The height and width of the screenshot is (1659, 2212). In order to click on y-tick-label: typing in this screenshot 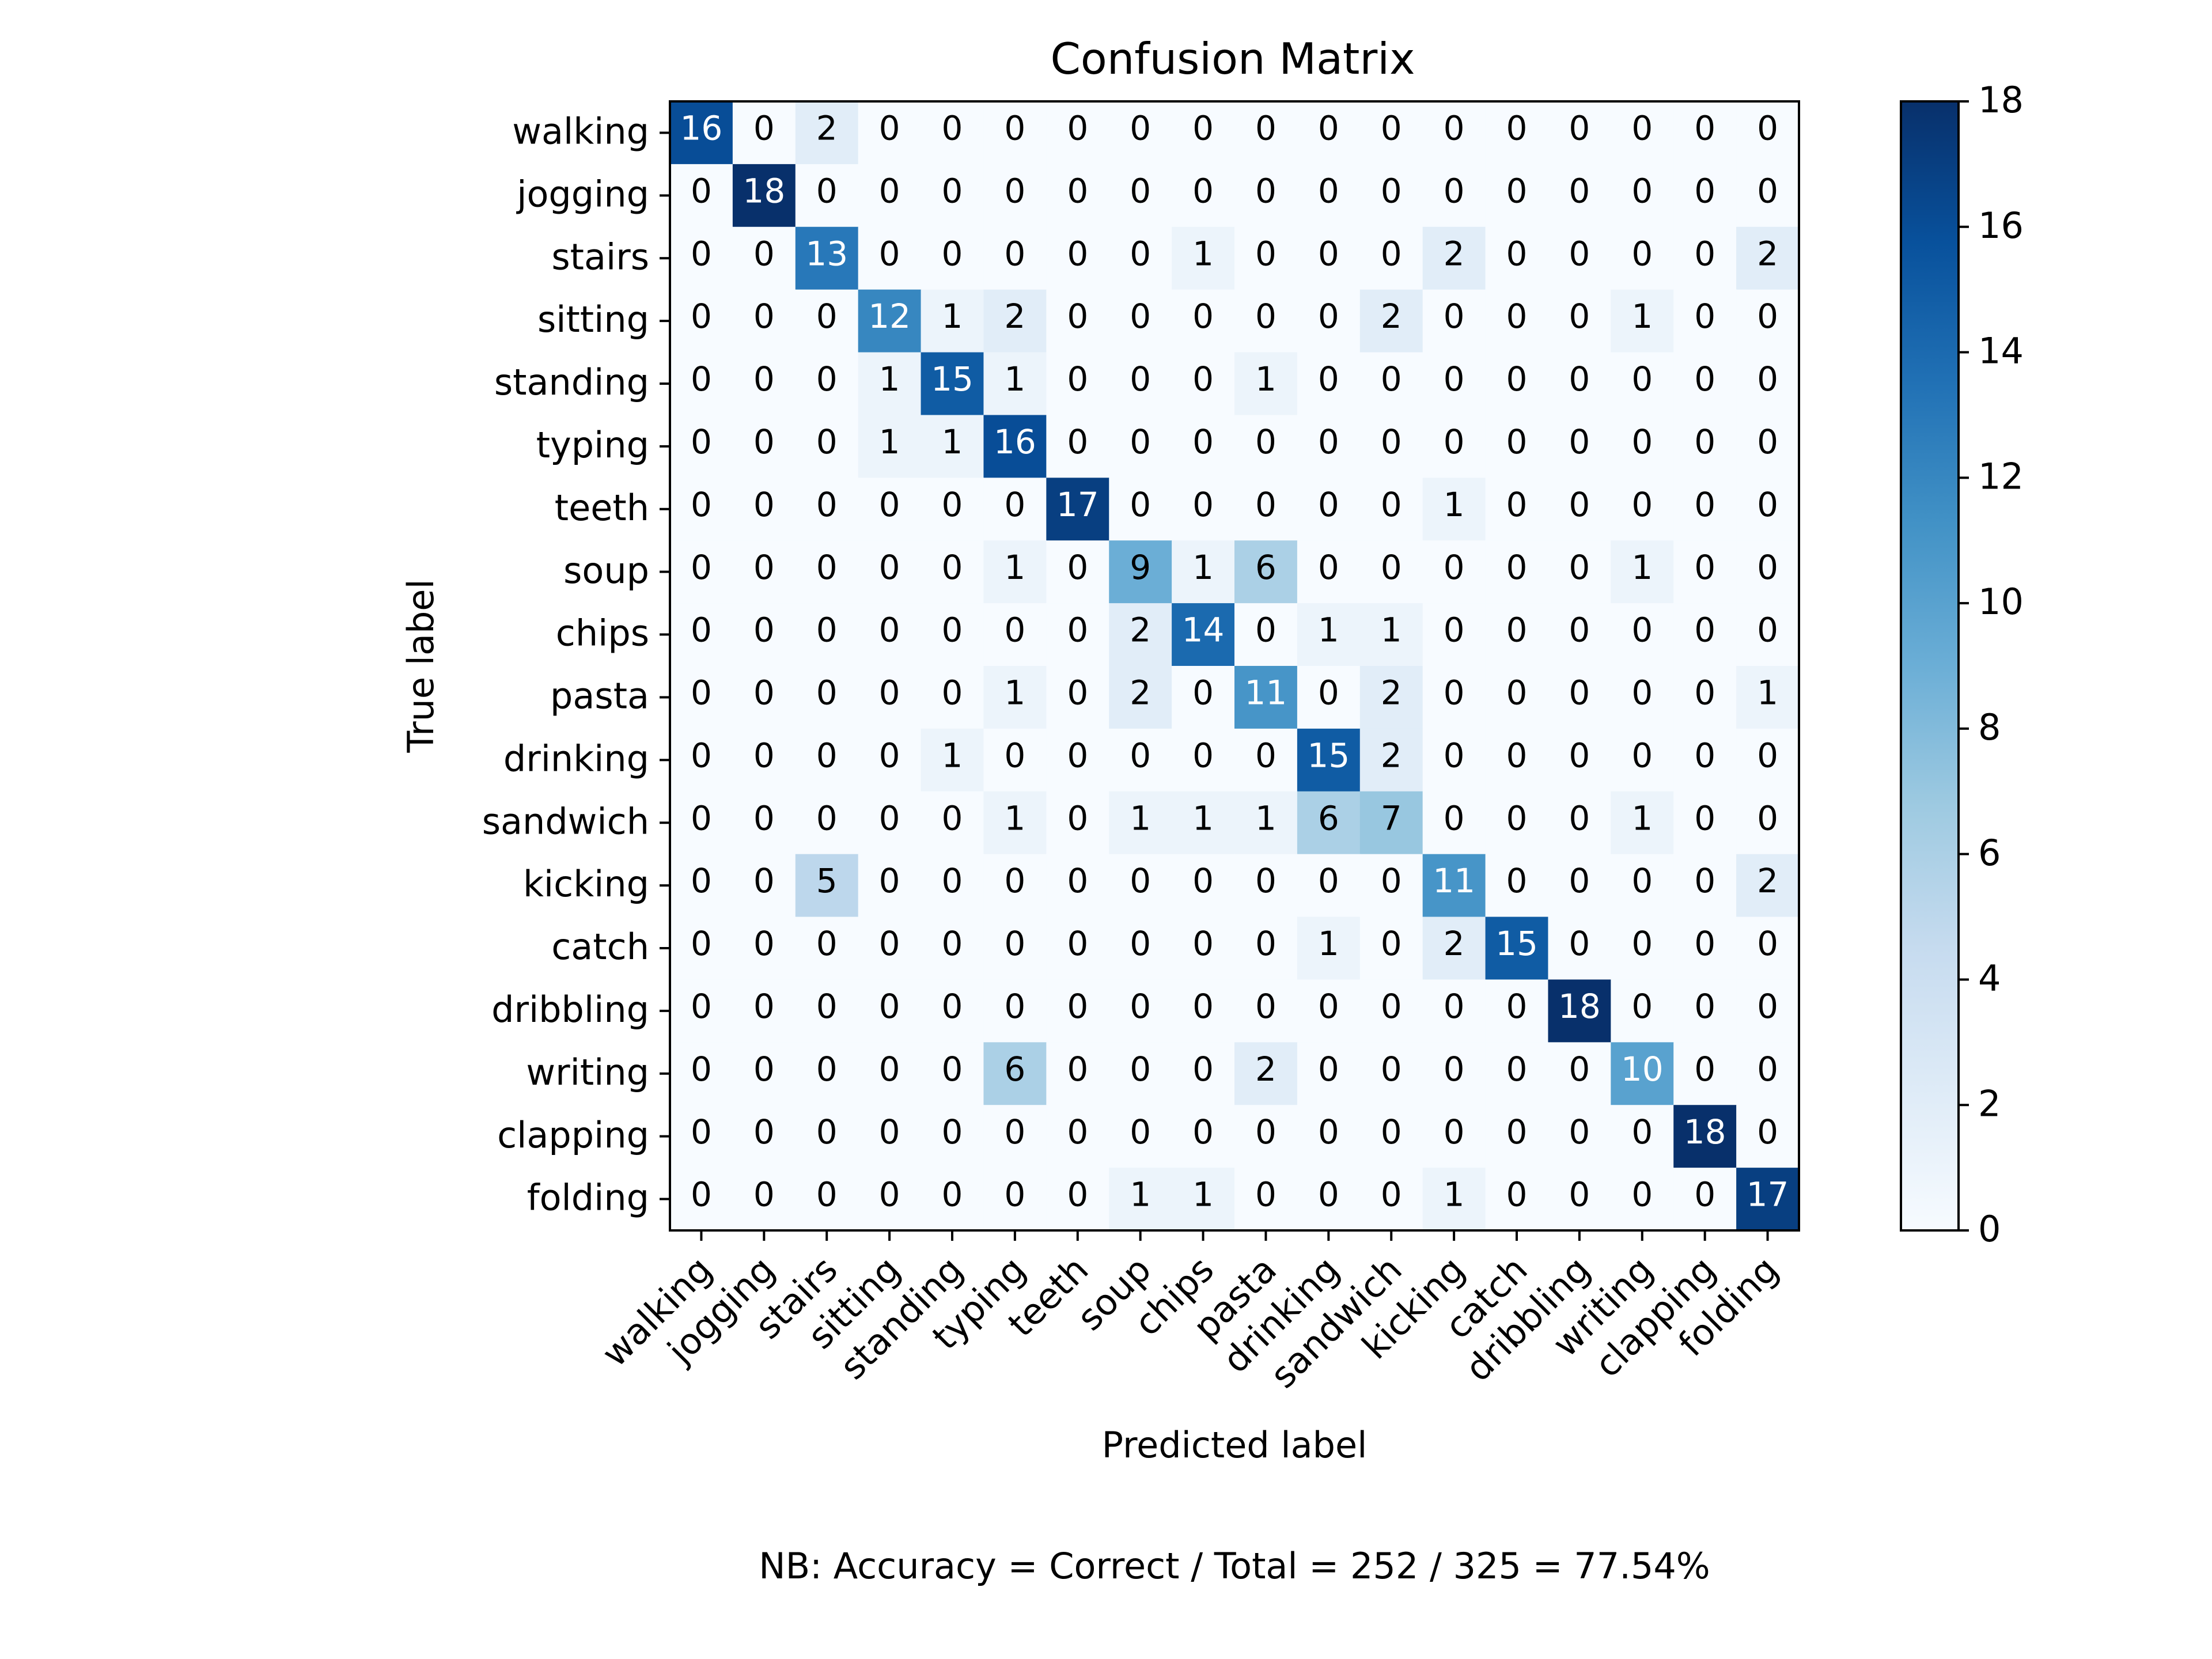, I will do `click(592, 445)`.